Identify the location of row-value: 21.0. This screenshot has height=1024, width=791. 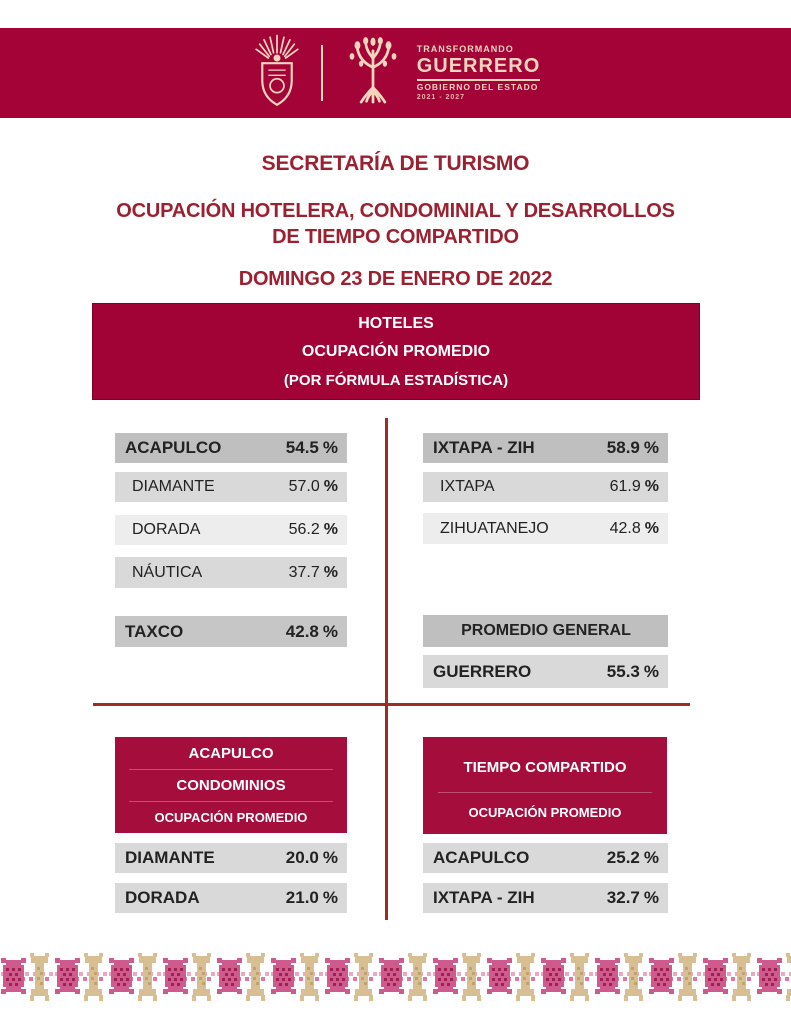
(302, 897).